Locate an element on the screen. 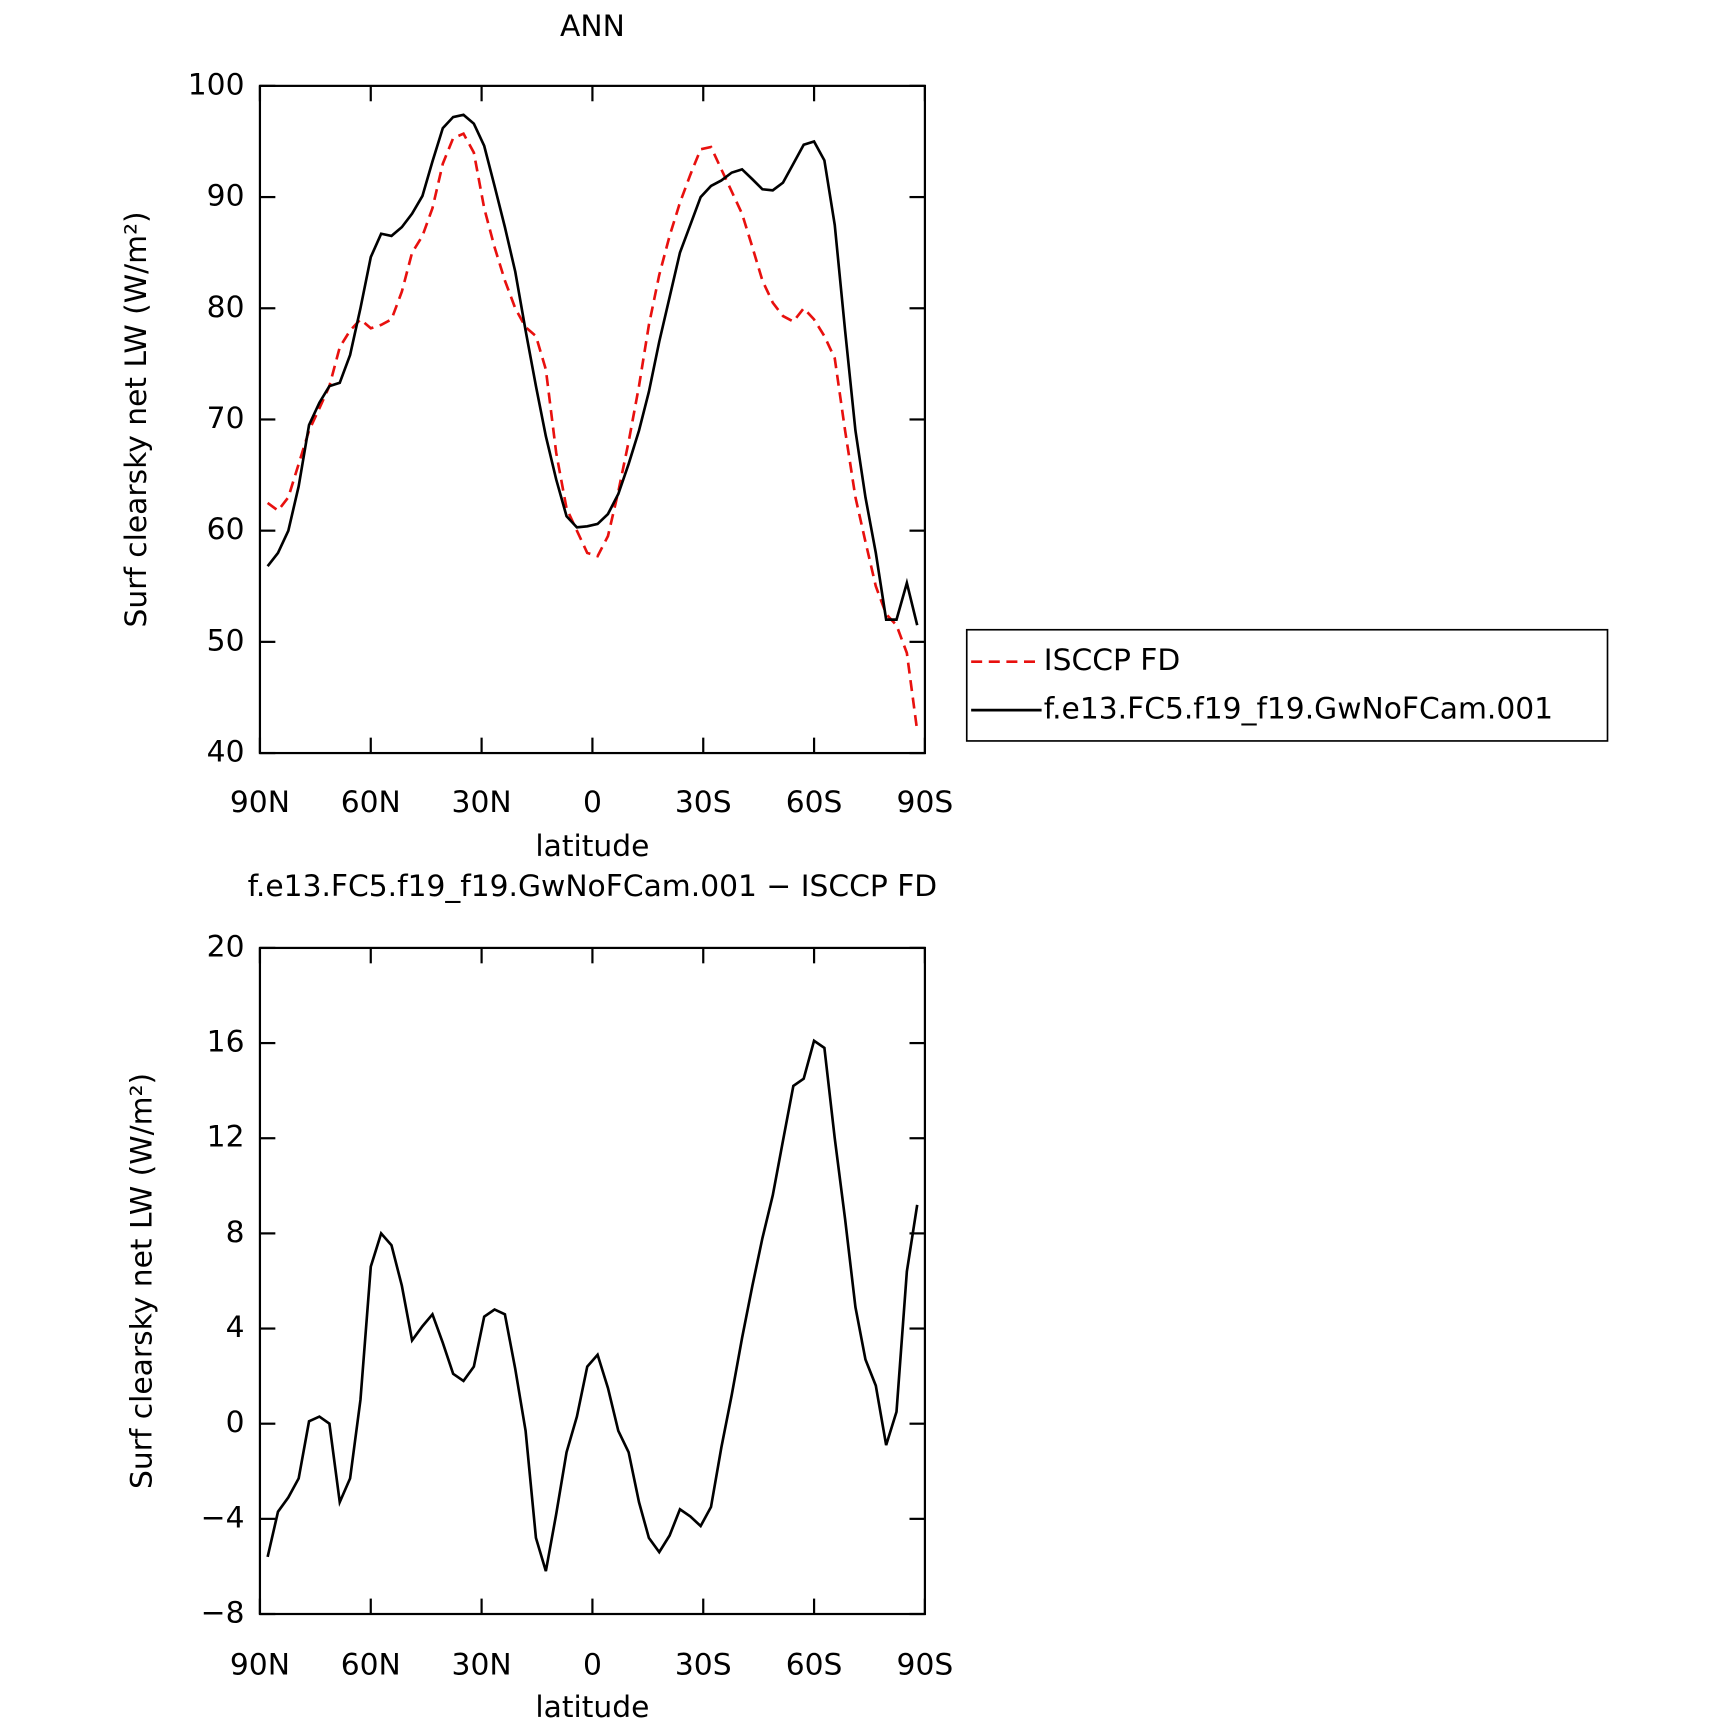 Image resolution: width=1710 pixels, height=1723 pixels. legend-label: f.e13.FC5.f19_f19.GwNoFCam.001 is located at coordinates (1298, 709).